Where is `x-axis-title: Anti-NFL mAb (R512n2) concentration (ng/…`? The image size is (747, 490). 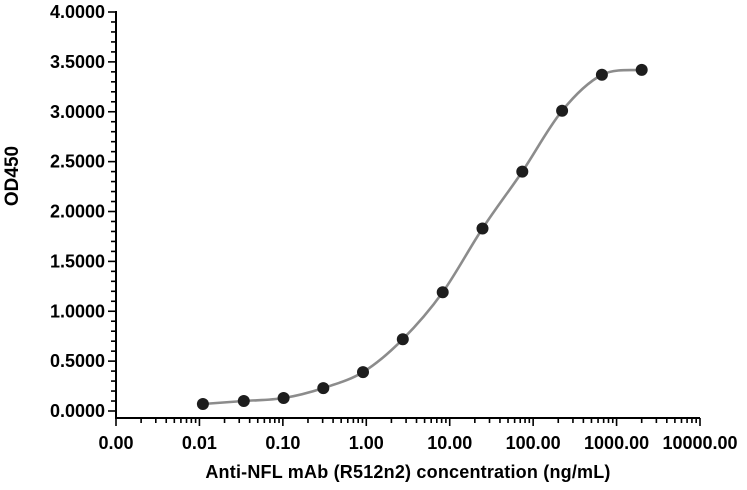 x-axis-title: Anti-NFL mAb (R512n2) concentration (ng/… is located at coordinates (408, 472).